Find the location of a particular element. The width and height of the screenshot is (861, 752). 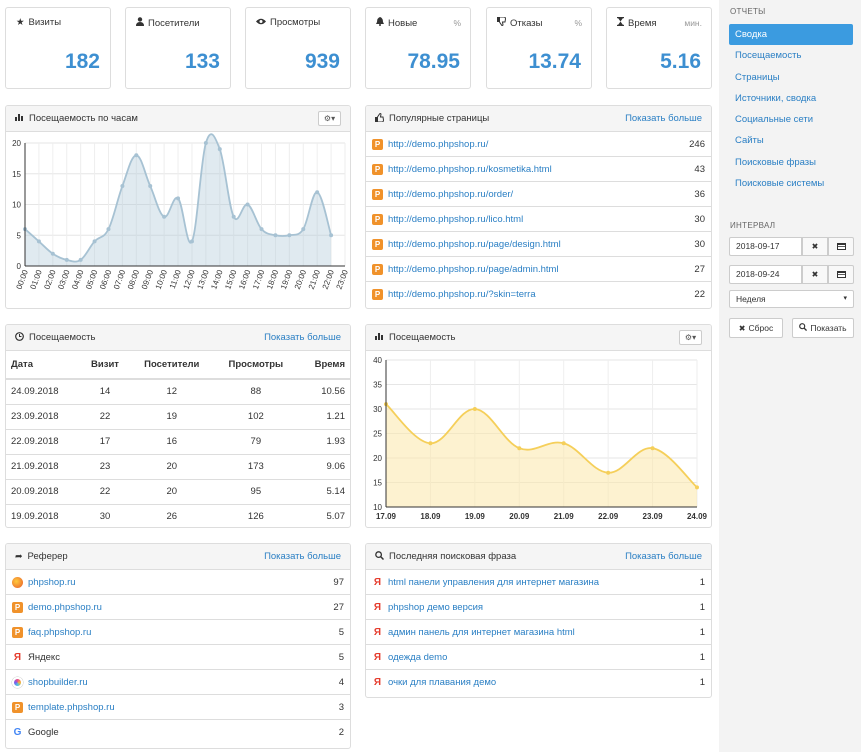

search-phrase-link: админ панель для интернет магазина html is located at coordinates (481, 632).